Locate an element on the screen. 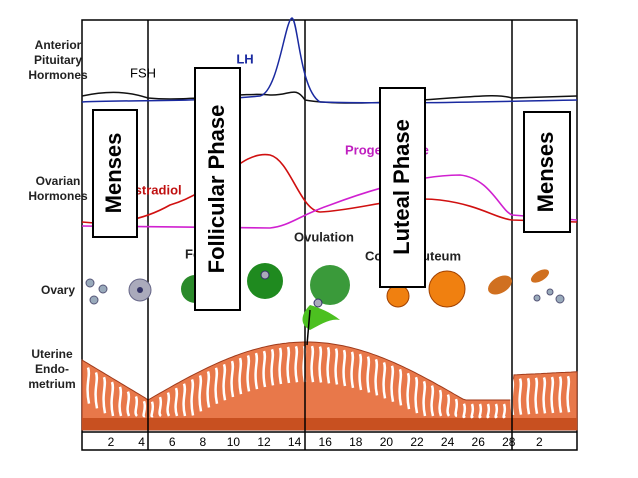  day-label: 12 is located at coordinates (264, 442).